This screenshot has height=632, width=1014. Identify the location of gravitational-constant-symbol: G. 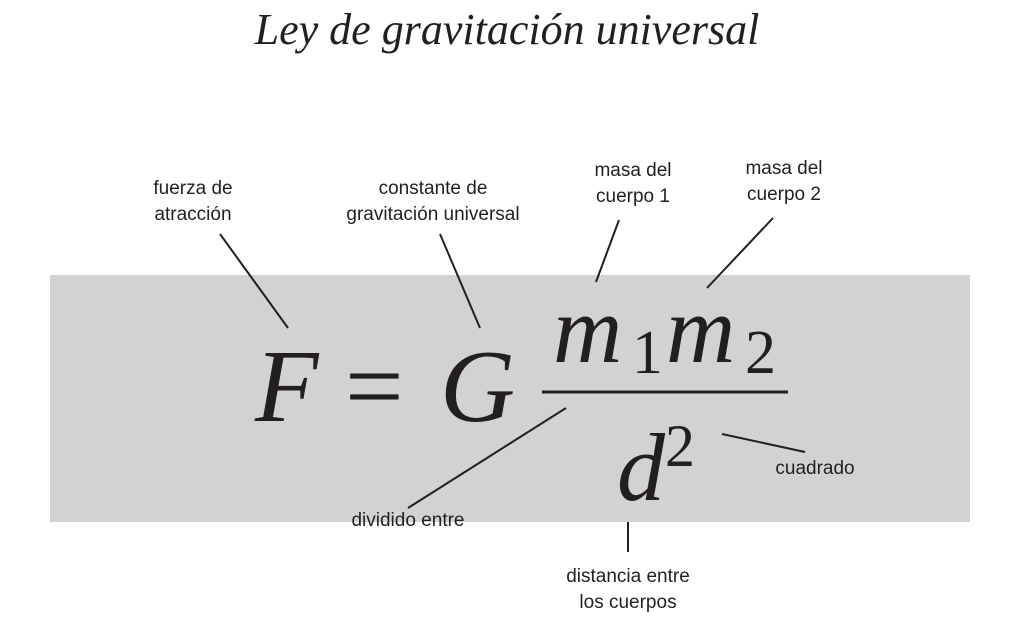
(478, 386).